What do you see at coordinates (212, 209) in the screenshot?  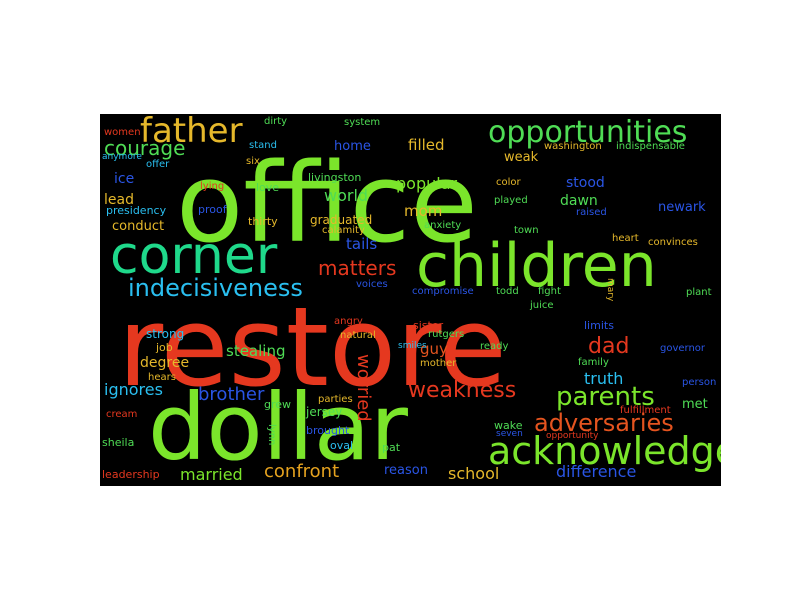 I see `word-proof: proof` at bounding box center [212, 209].